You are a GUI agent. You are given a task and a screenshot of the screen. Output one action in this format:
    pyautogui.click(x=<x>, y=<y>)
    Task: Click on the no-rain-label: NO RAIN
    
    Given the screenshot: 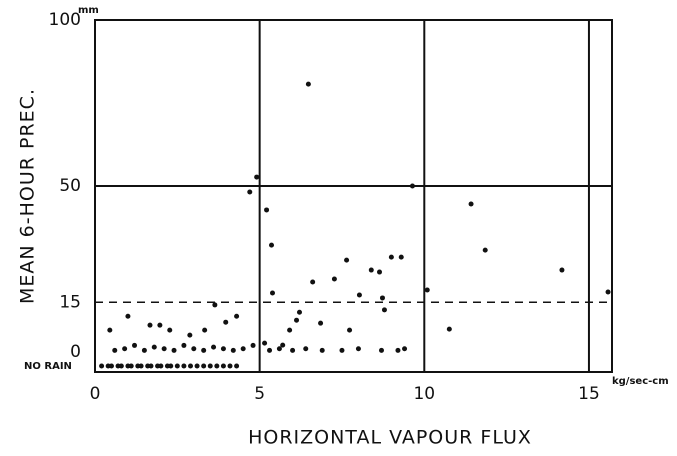 What is the action you would take?
    pyautogui.click(x=48, y=366)
    